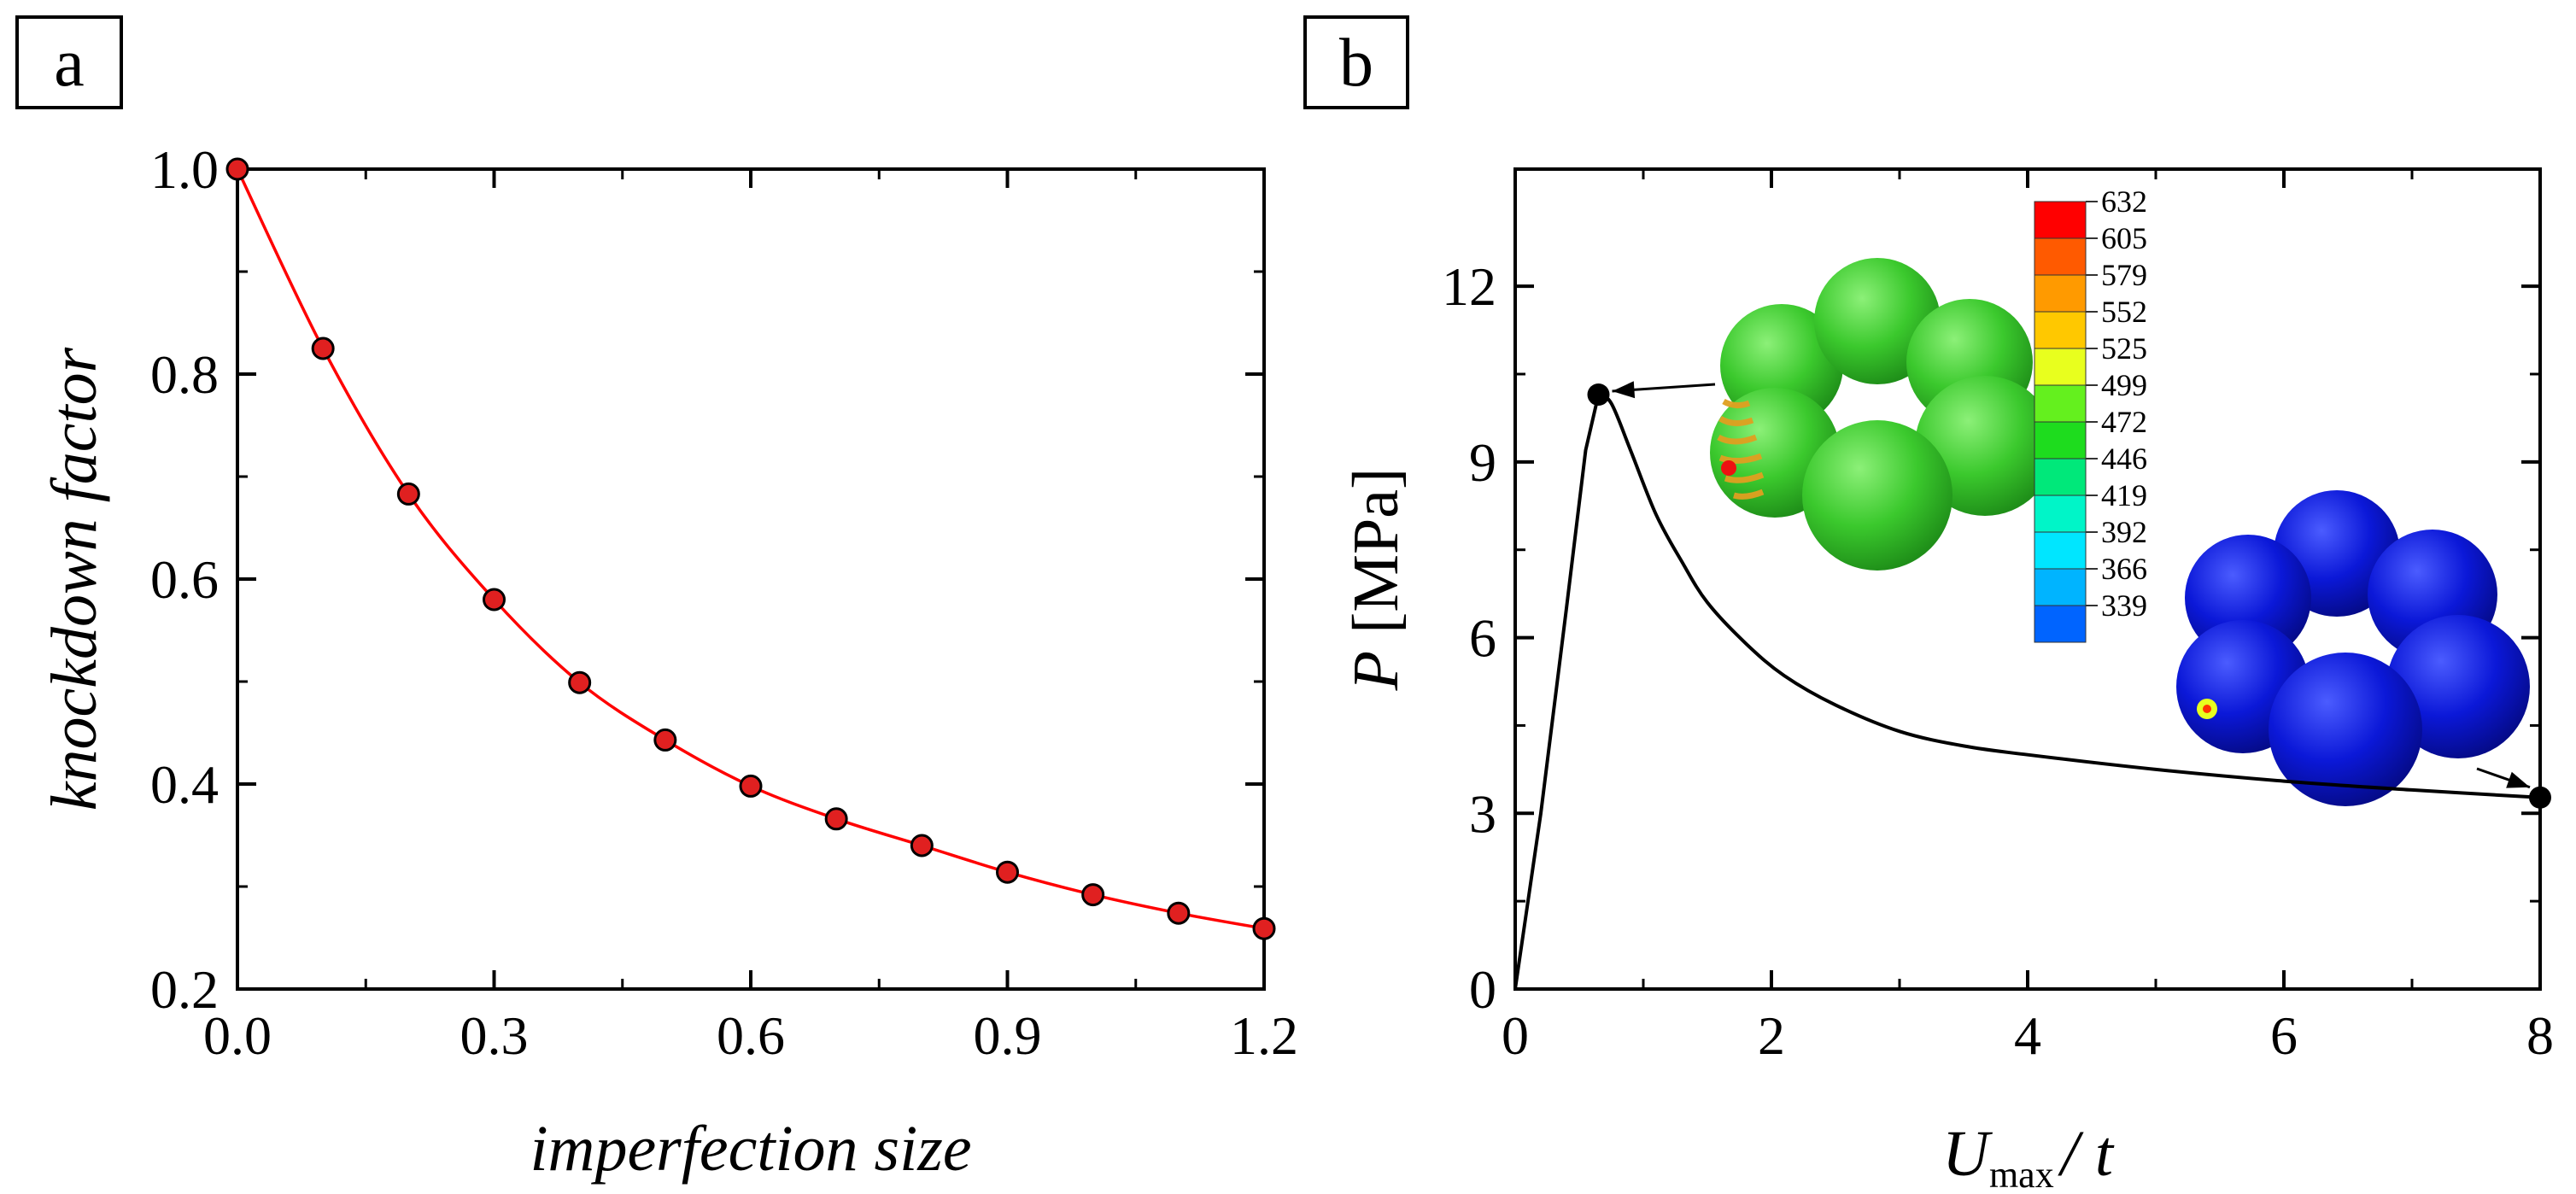 The height and width of the screenshot is (1194, 2576). What do you see at coordinates (2124, 422) in the screenshot?
I see `colorbar-label: 472` at bounding box center [2124, 422].